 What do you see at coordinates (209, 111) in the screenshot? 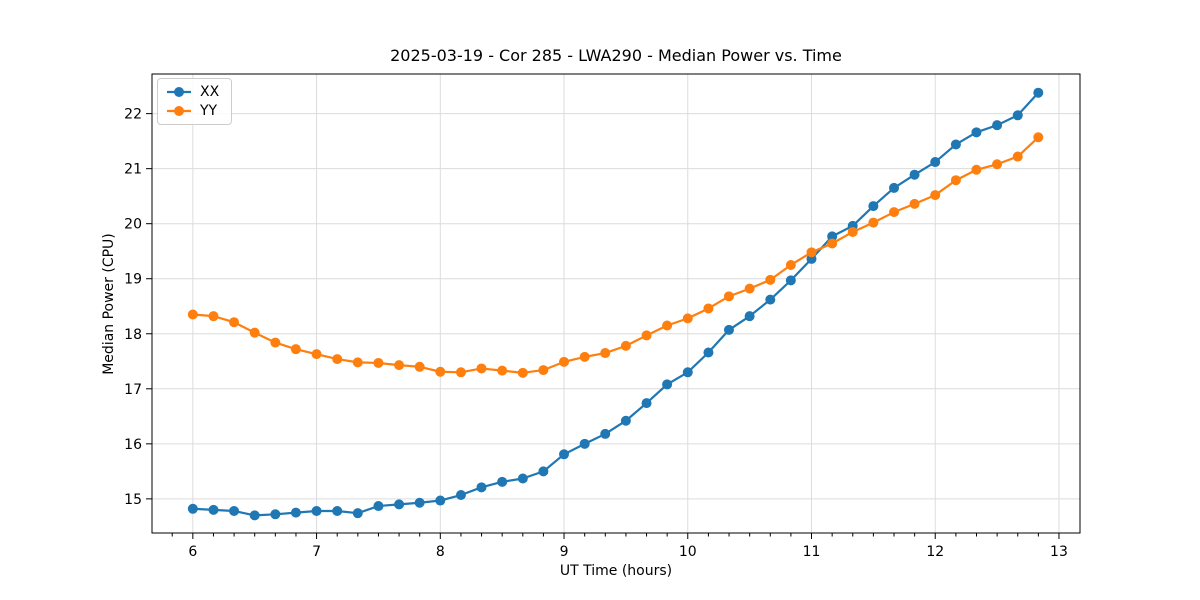
I see `legend-label-yy: YY` at bounding box center [209, 111].